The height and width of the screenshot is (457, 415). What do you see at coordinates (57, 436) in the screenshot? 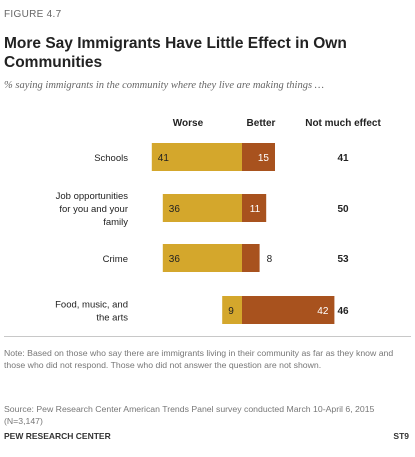
I see `footer-organization: PEW RESEARCH CENTER` at bounding box center [57, 436].